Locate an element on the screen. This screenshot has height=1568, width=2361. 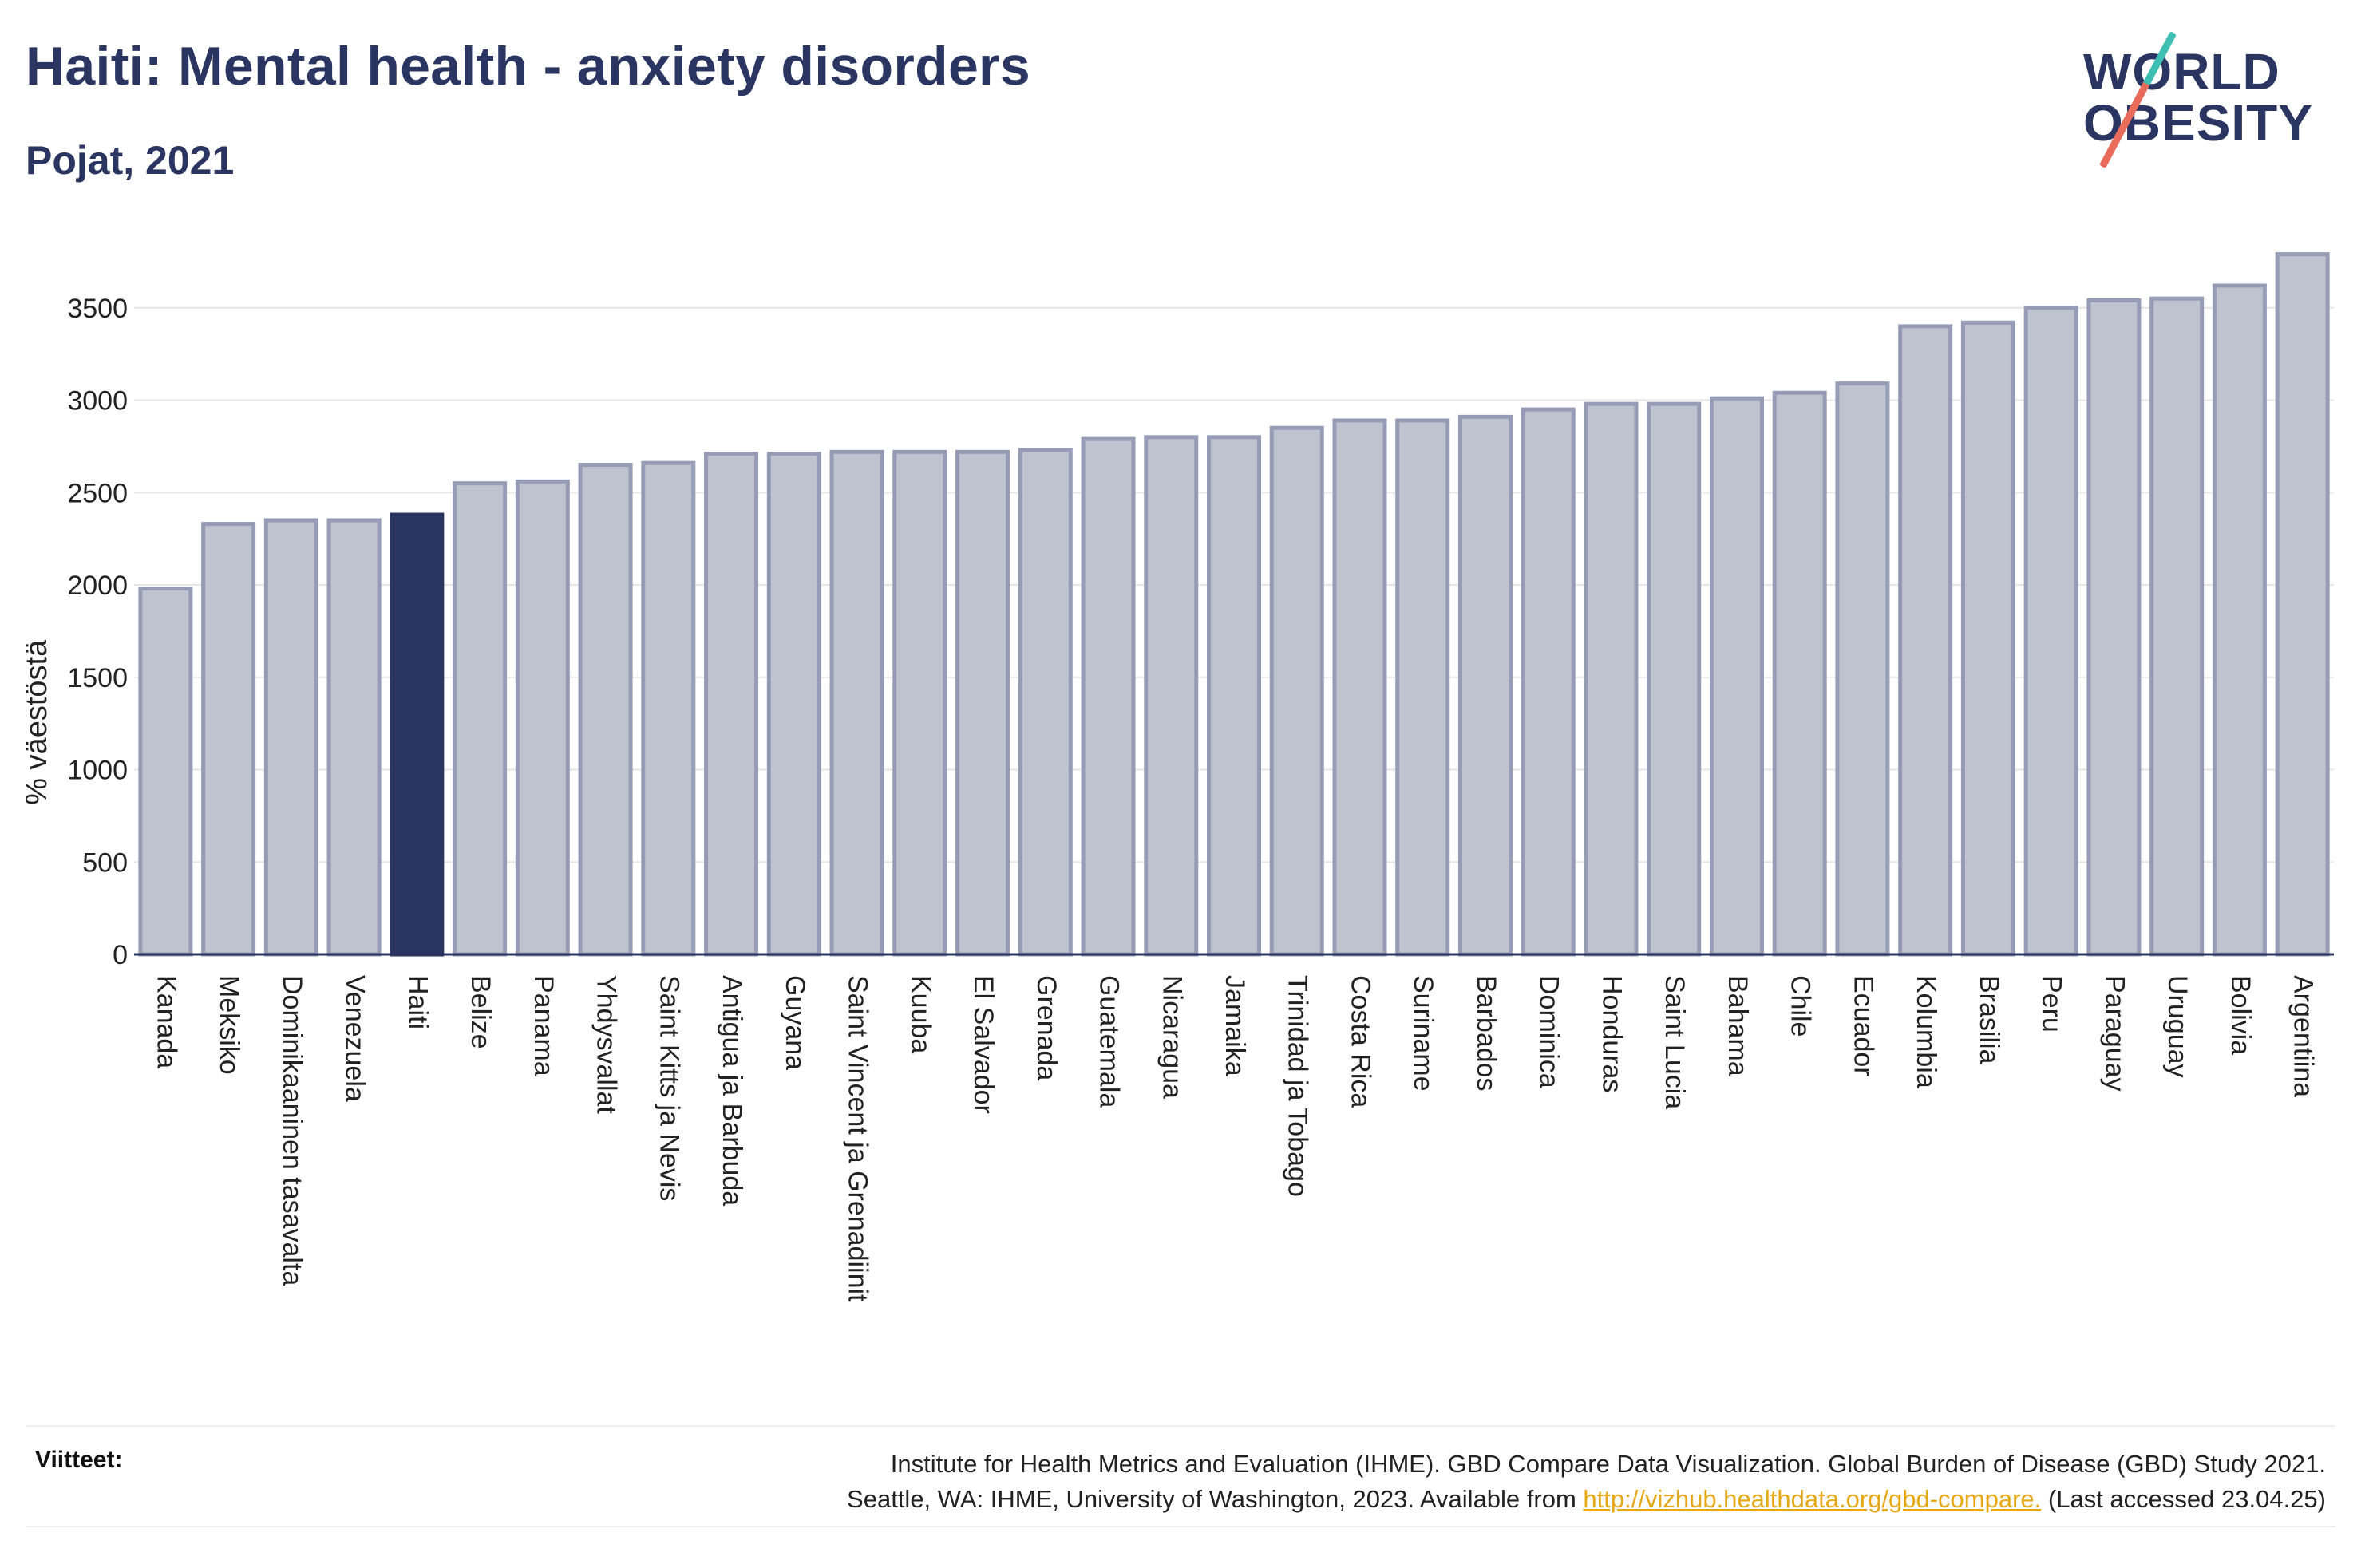
bar-nicaragua is located at coordinates (1171, 696).